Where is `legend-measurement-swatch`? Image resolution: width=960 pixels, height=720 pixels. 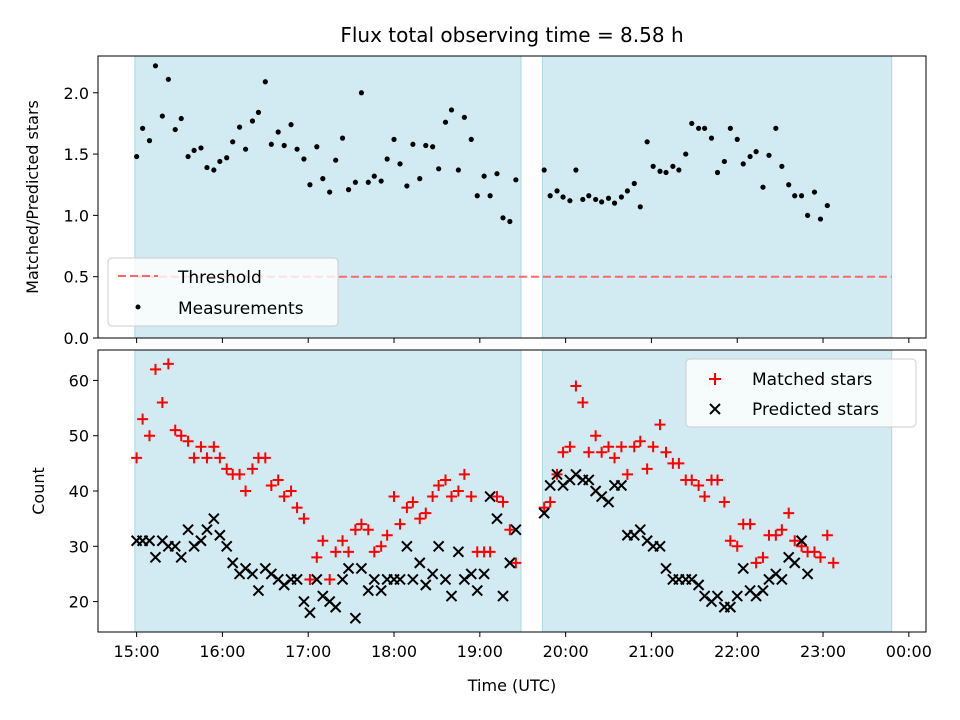
legend-measurement-swatch is located at coordinates (138, 307).